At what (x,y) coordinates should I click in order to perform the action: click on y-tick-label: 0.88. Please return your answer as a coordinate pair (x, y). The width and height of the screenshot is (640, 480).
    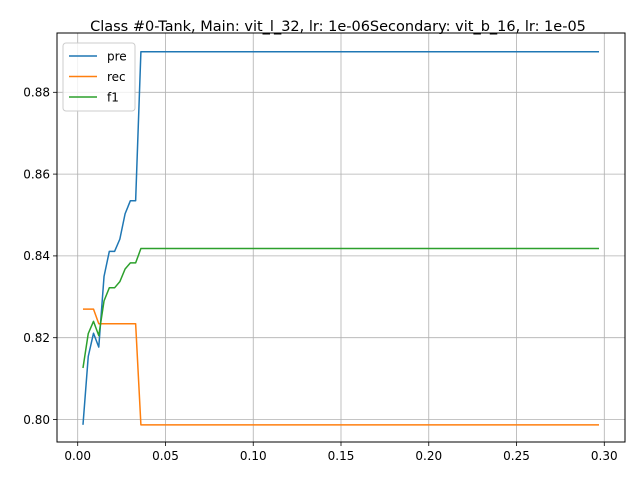
    Looking at the image, I should click on (36, 93).